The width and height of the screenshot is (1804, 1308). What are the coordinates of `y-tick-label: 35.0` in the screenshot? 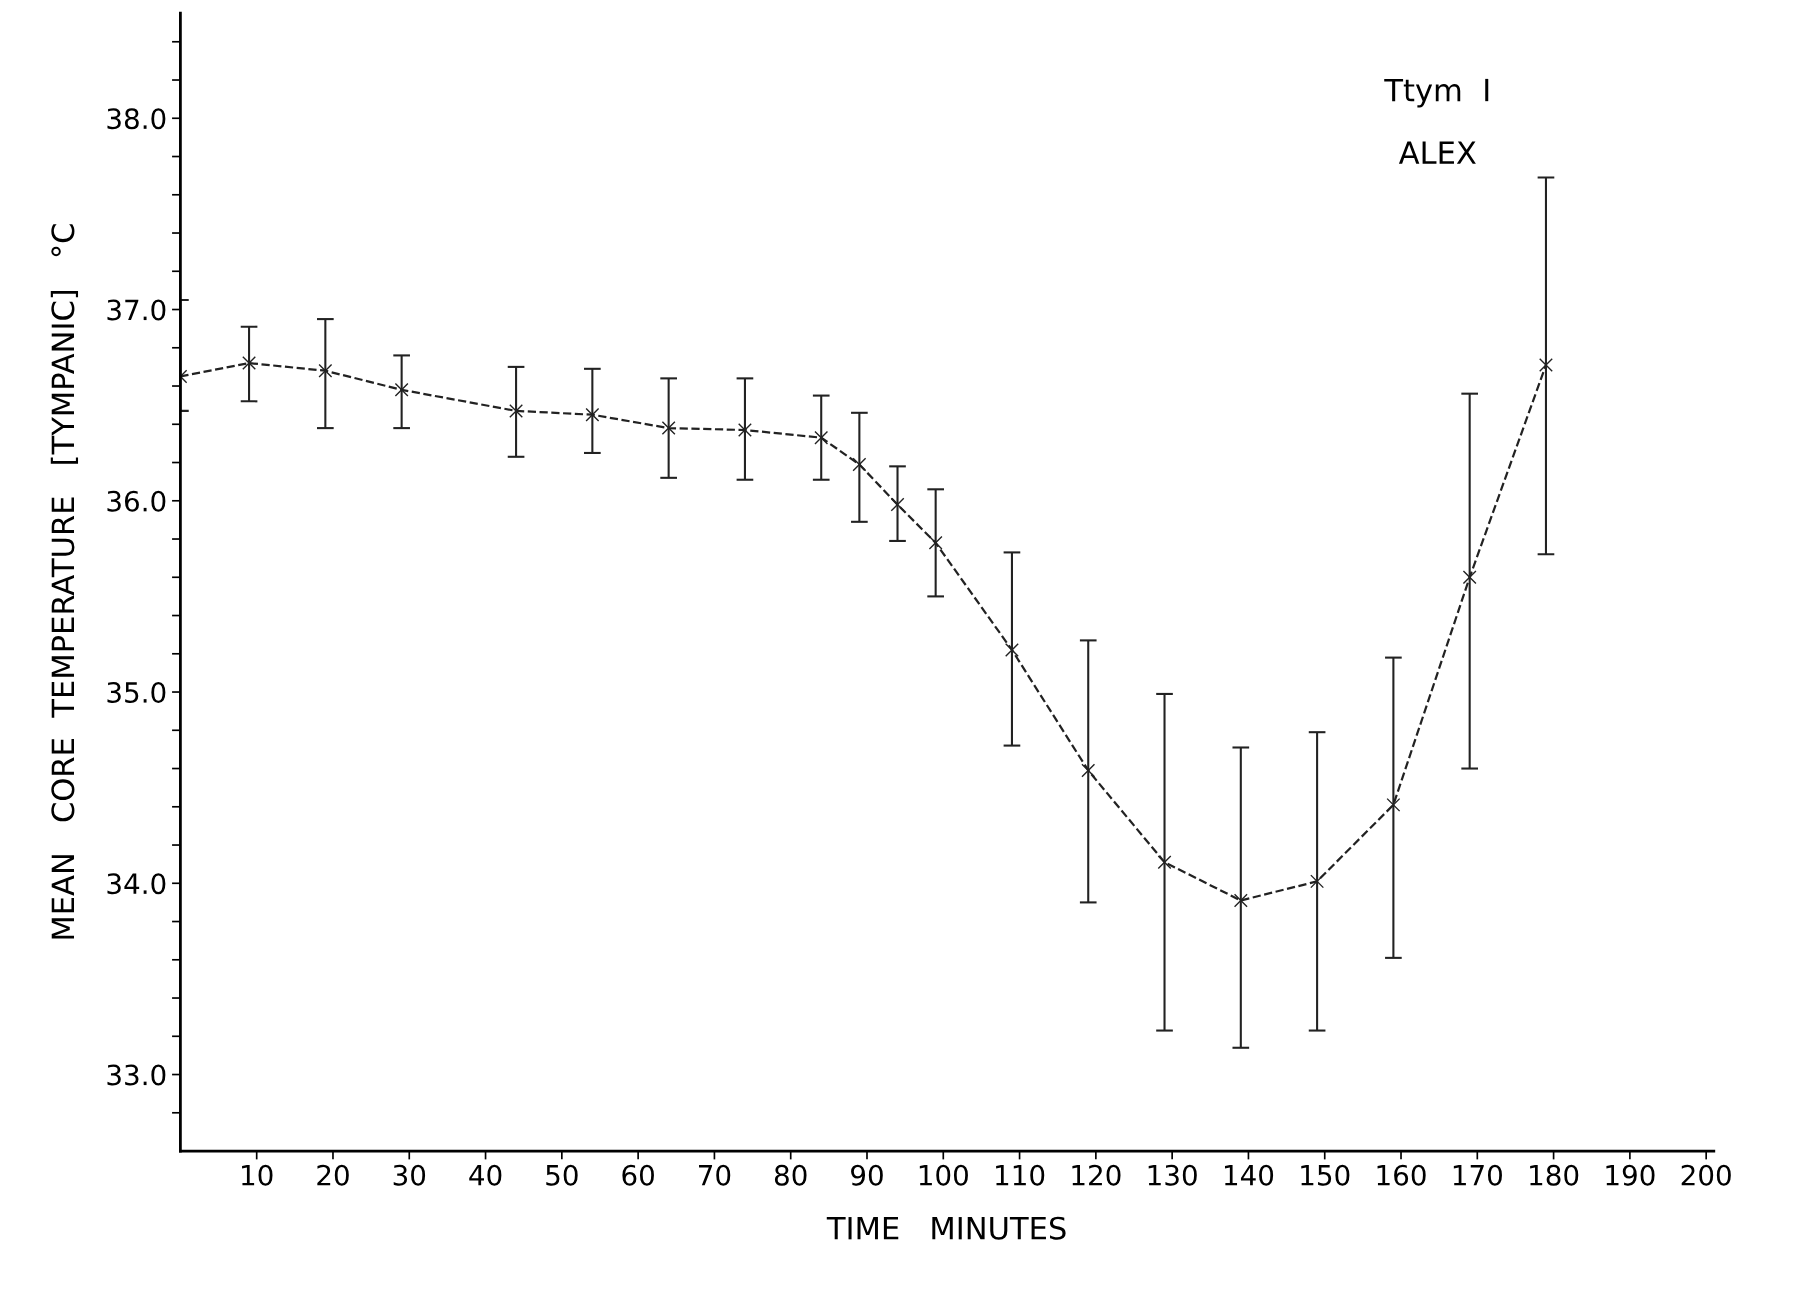 It's located at (136, 692).